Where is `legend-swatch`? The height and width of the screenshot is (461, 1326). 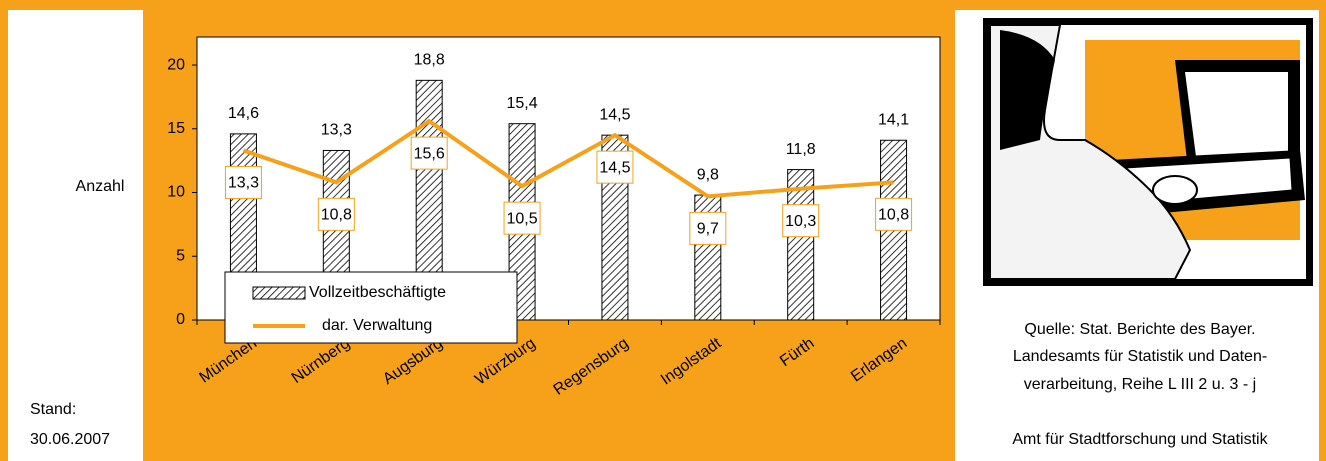 legend-swatch is located at coordinates (279, 293).